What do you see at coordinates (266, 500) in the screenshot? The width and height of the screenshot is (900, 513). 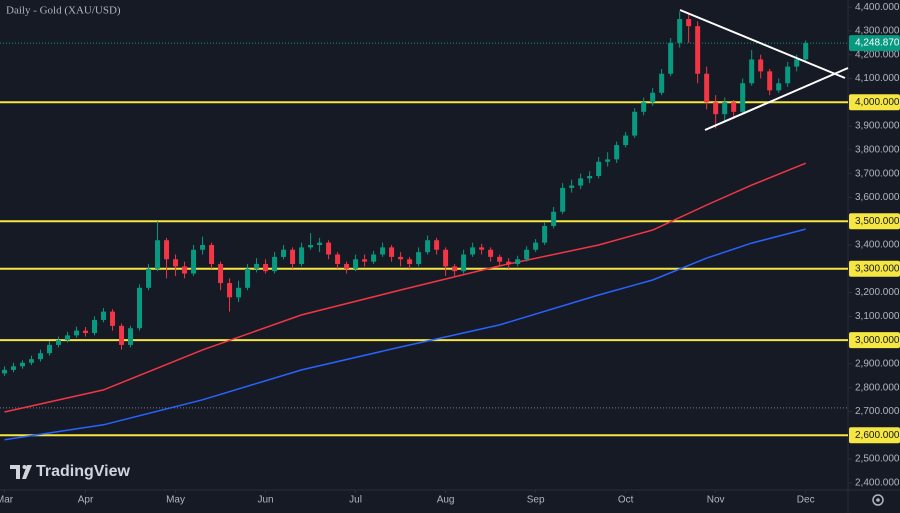 I see `x-tick-label: Jun` at bounding box center [266, 500].